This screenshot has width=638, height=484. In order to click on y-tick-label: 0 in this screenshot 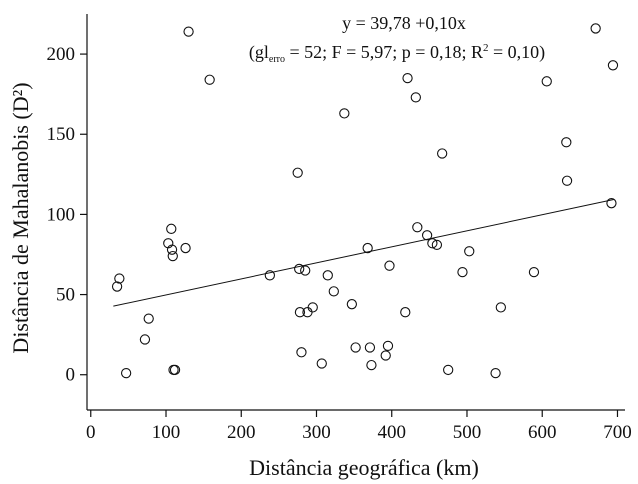, I will do `click(71, 375)`.